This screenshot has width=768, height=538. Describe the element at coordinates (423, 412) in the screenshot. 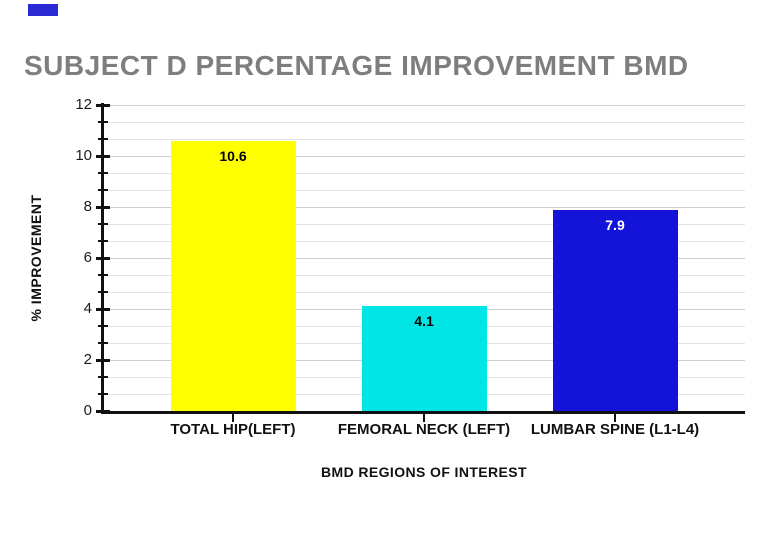

I see `x-axis-line` at that location.